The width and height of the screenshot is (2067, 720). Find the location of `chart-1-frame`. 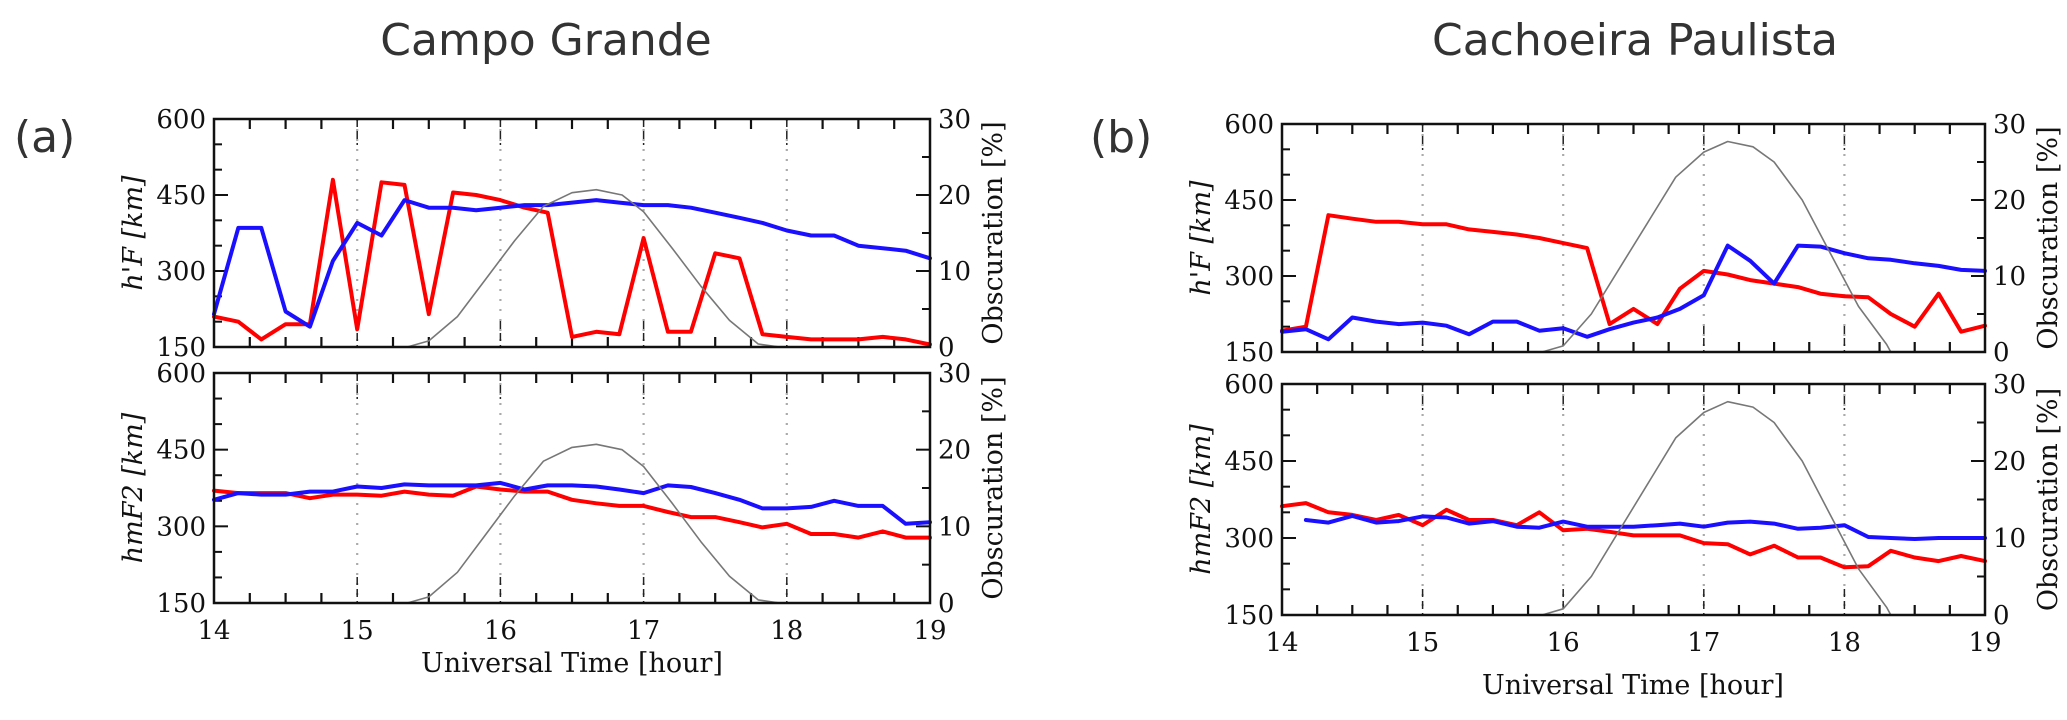

chart-1-frame is located at coordinates (572, 488).